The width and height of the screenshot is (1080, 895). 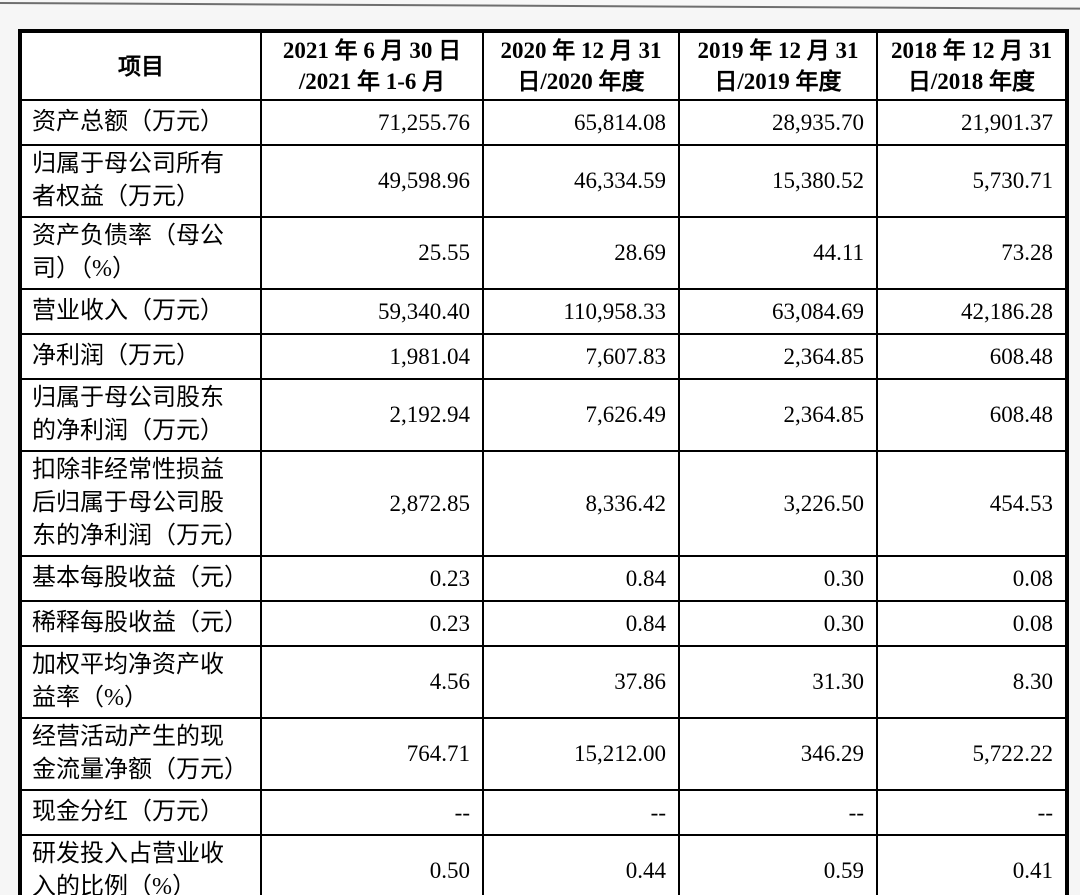 What do you see at coordinates (372, 754) in the screenshot?
I see `cell-value: 764.71` at bounding box center [372, 754].